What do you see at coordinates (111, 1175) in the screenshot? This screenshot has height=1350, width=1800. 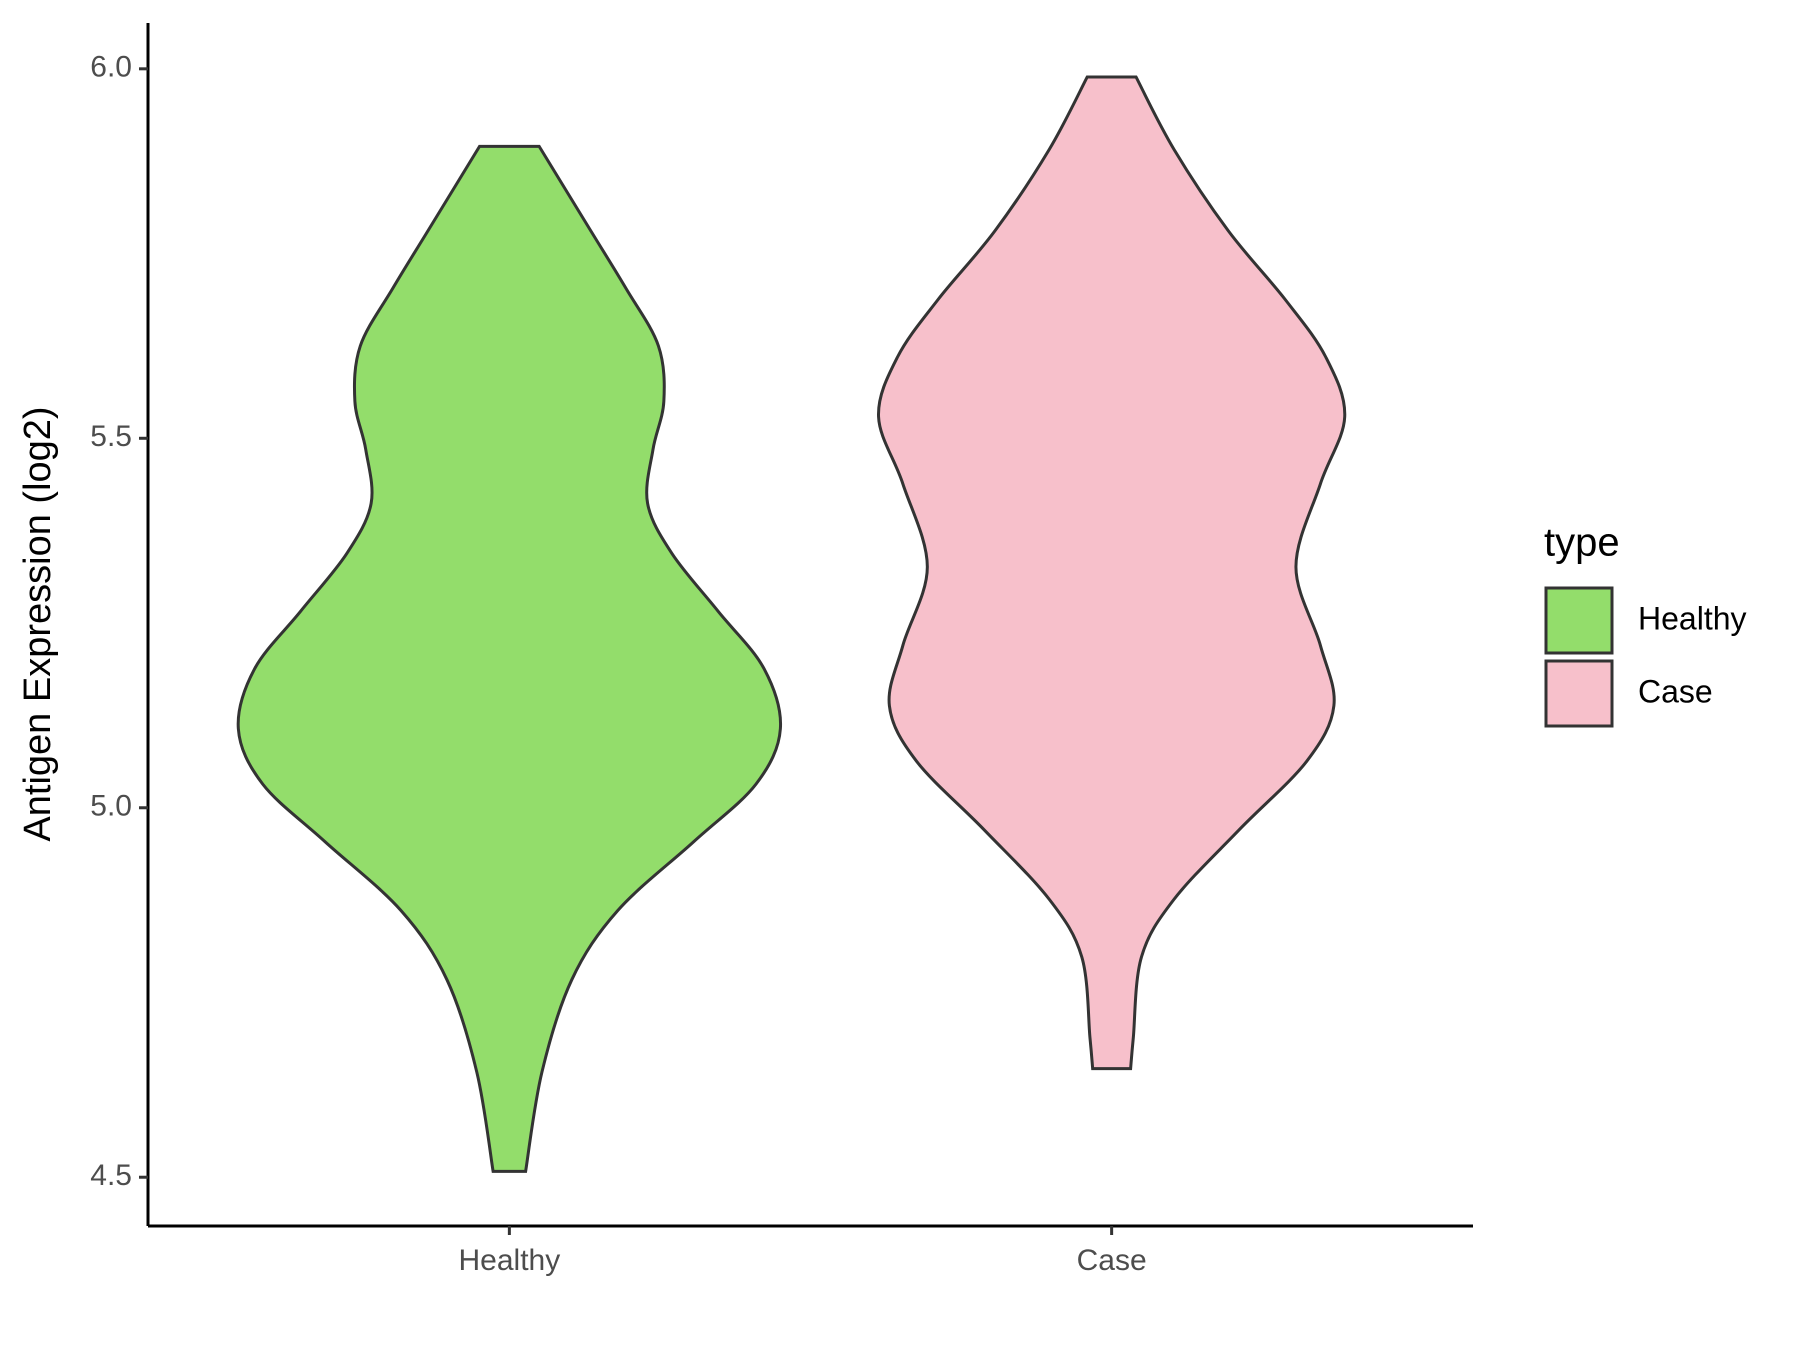 I see `y-tick-label: 4.5` at bounding box center [111, 1175].